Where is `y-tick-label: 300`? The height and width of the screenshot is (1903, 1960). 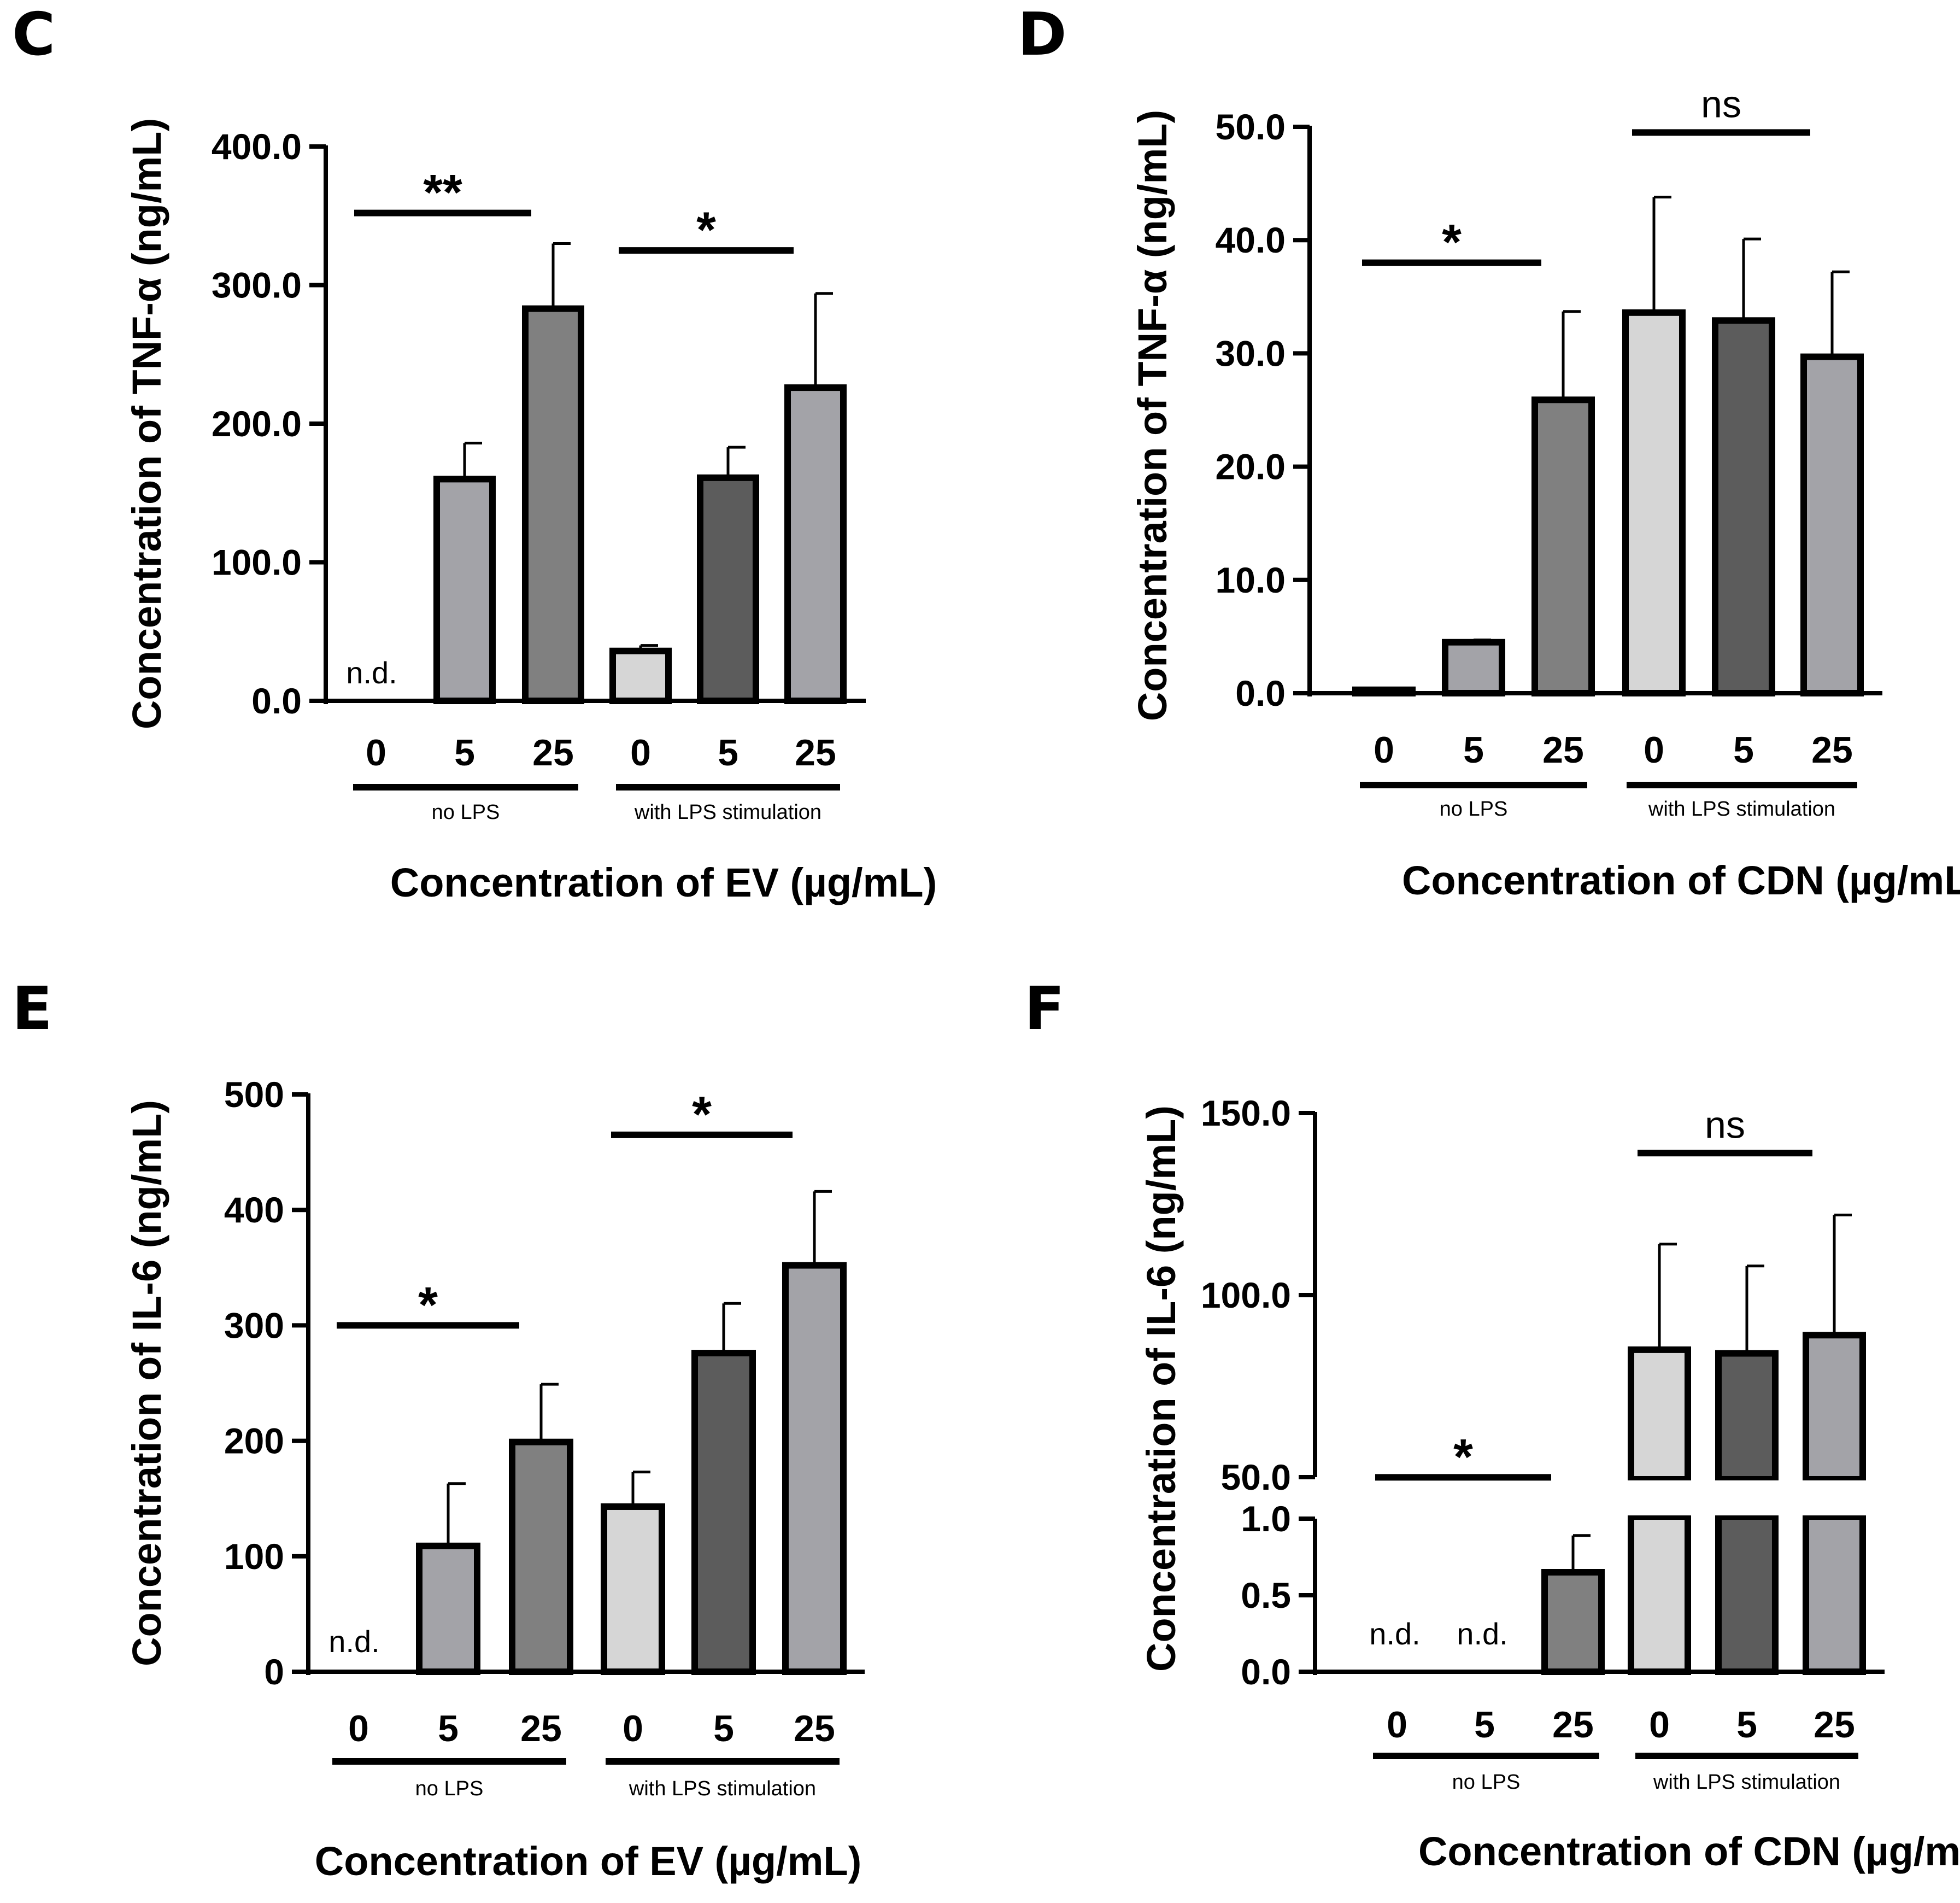 y-tick-label: 300 is located at coordinates (254, 1325).